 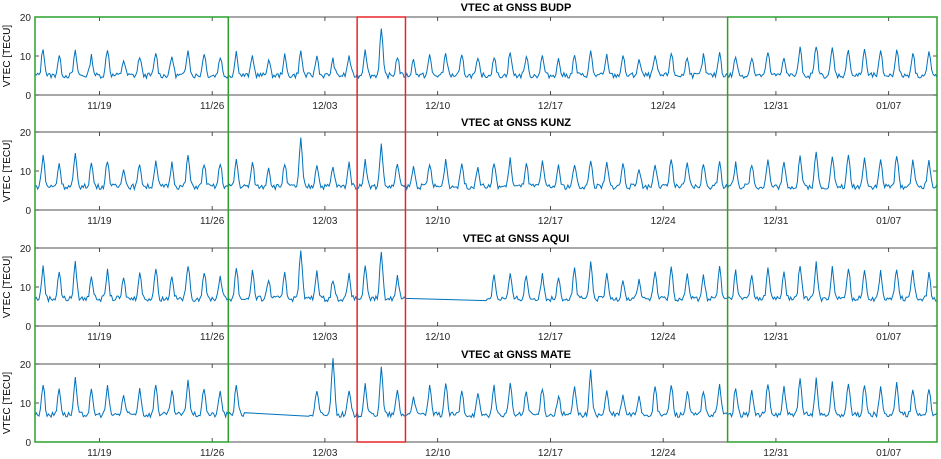 What do you see at coordinates (516, 123) in the screenshot?
I see `panel-title: VTEC at GNSS KUNZ` at bounding box center [516, 123].